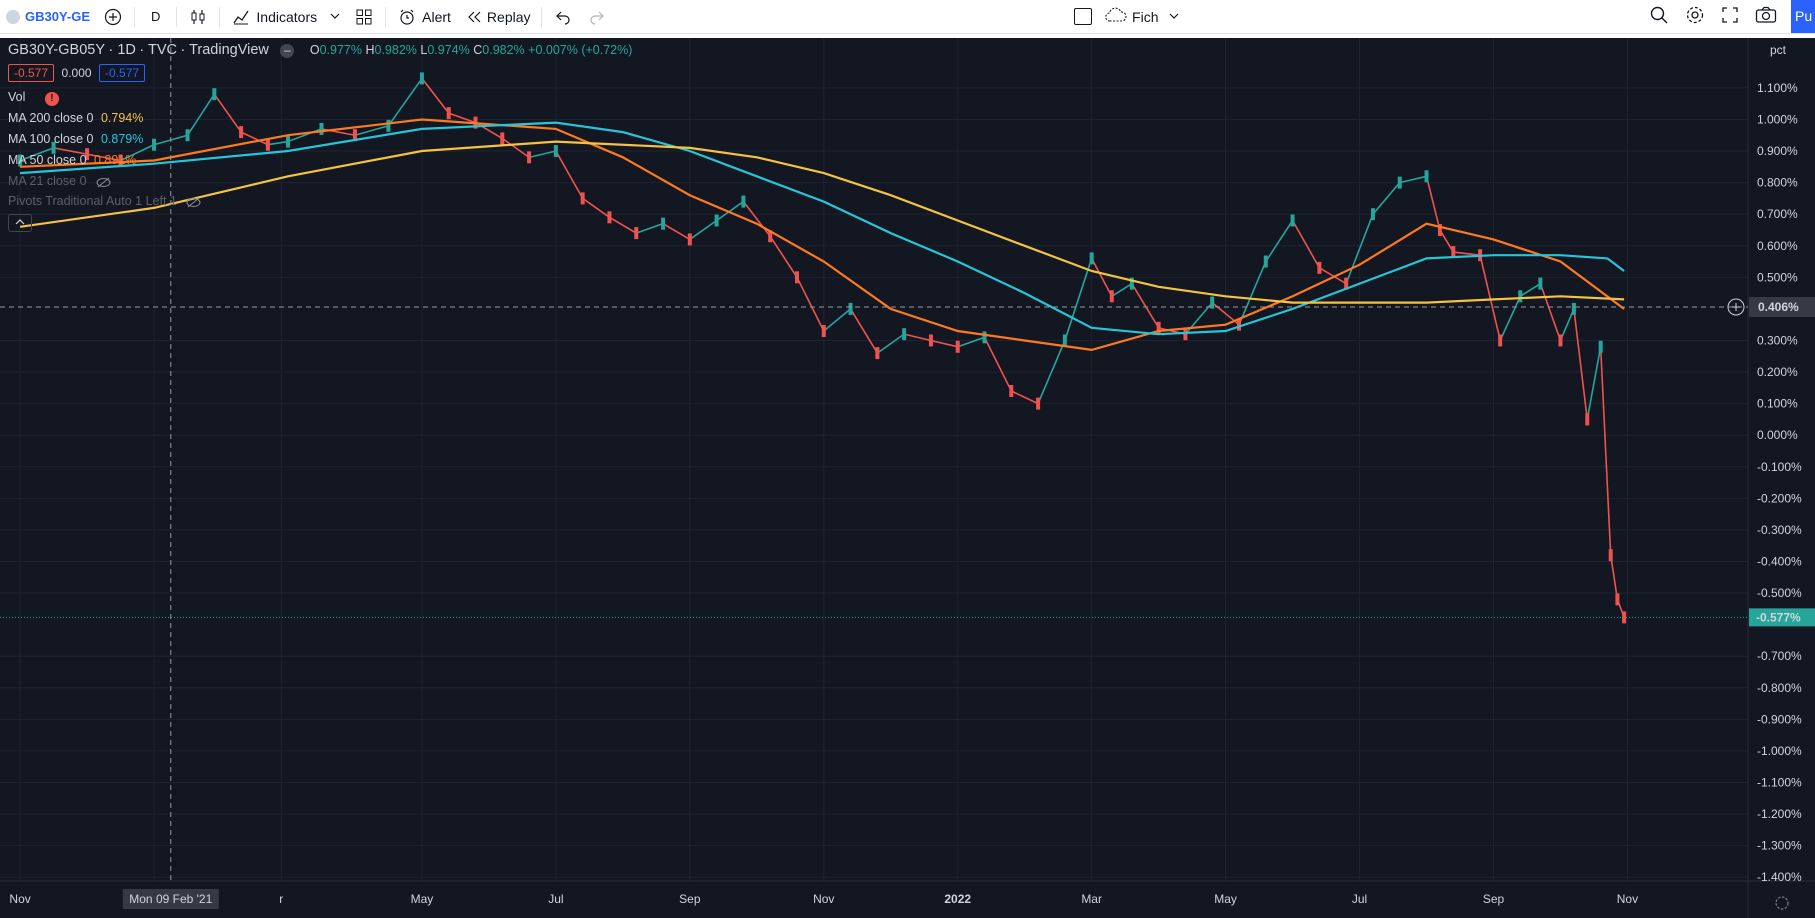  I want to click on fullscreen-button, so click(1730, 17).